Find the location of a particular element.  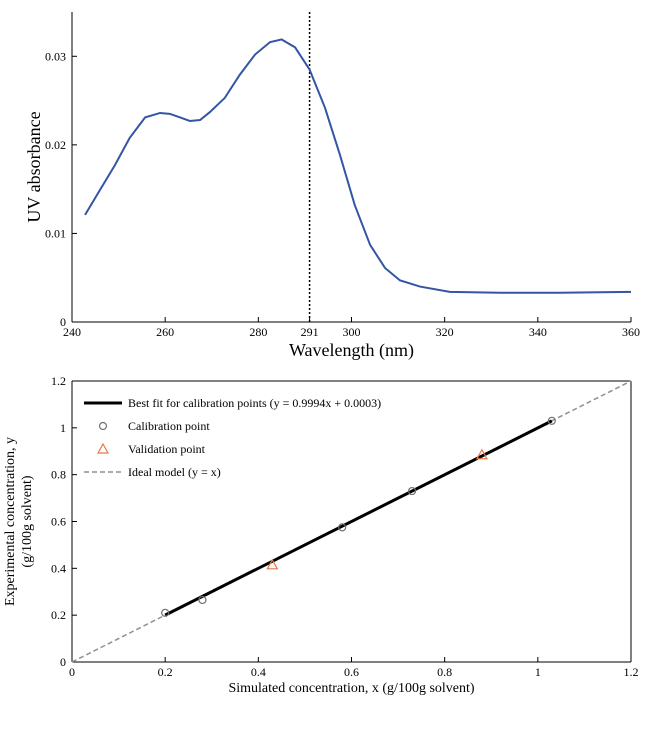

y-tick-label: 0.02 is located at coordinates (55, 145).